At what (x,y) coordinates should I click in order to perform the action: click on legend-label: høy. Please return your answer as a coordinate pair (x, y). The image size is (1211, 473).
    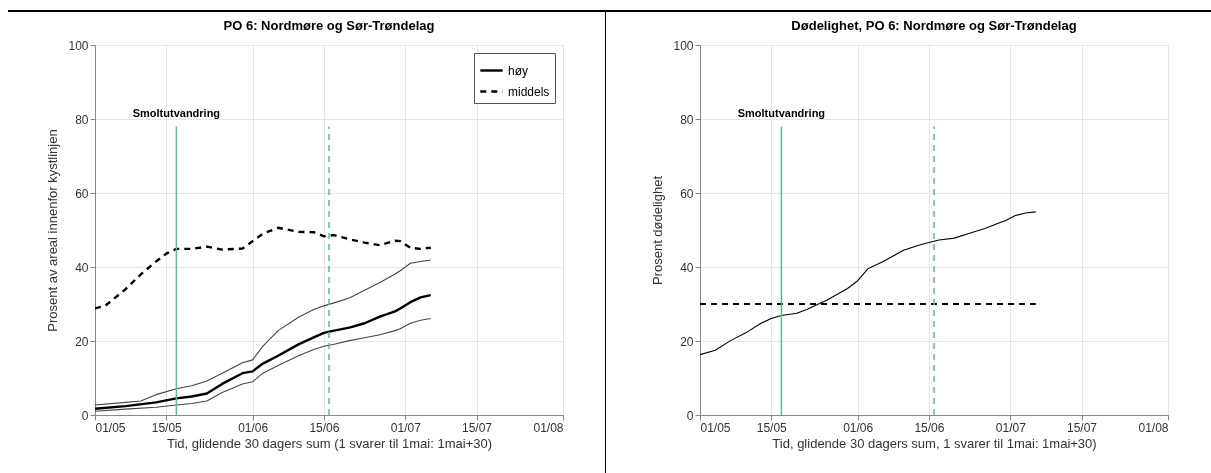
    Looking at the image, I should click on (518, 70).